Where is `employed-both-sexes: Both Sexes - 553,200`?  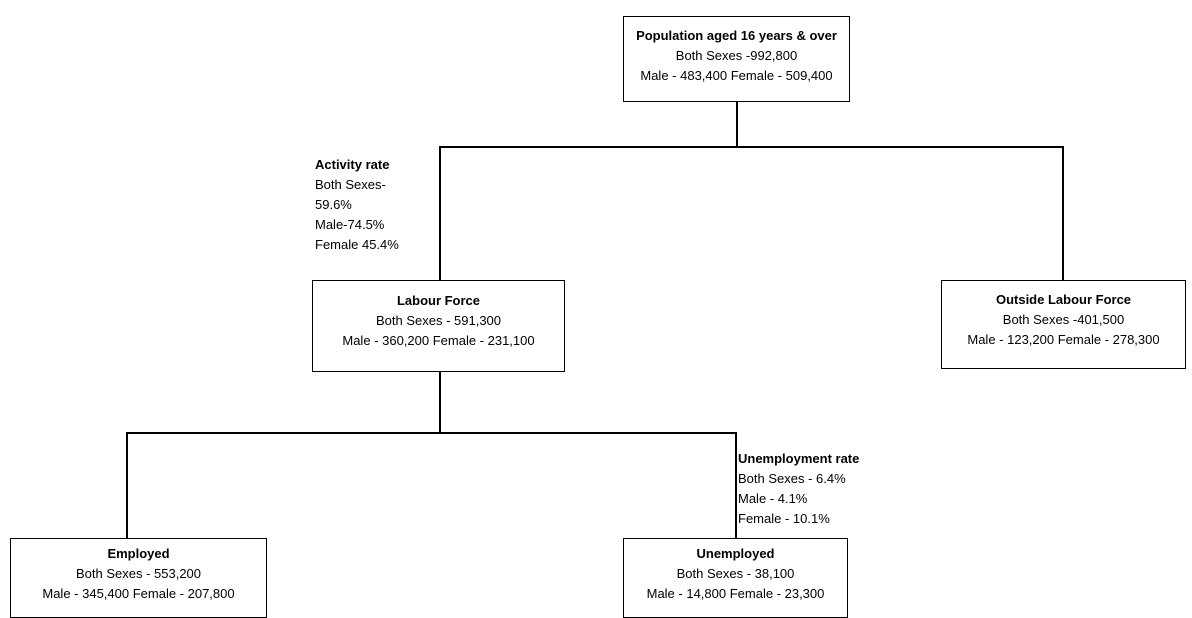 employed-both-sexes: Both Sexes - 553,200 is located at coordinates (138, 573).